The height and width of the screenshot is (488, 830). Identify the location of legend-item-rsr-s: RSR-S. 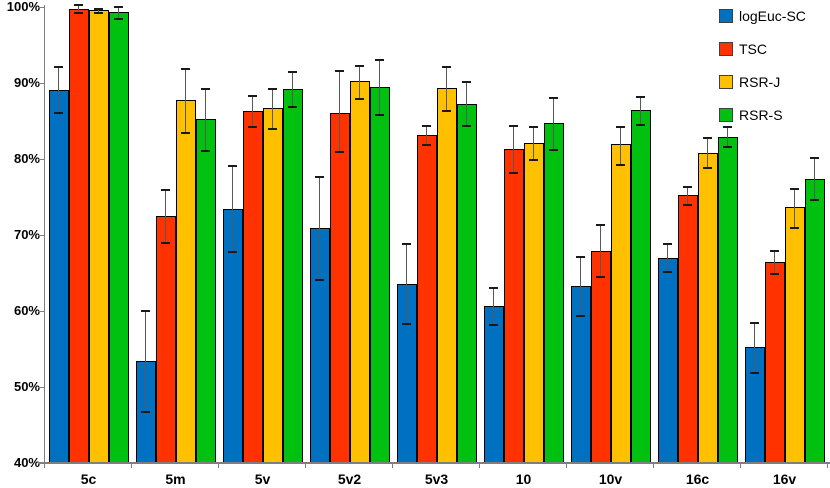
(762, 115).